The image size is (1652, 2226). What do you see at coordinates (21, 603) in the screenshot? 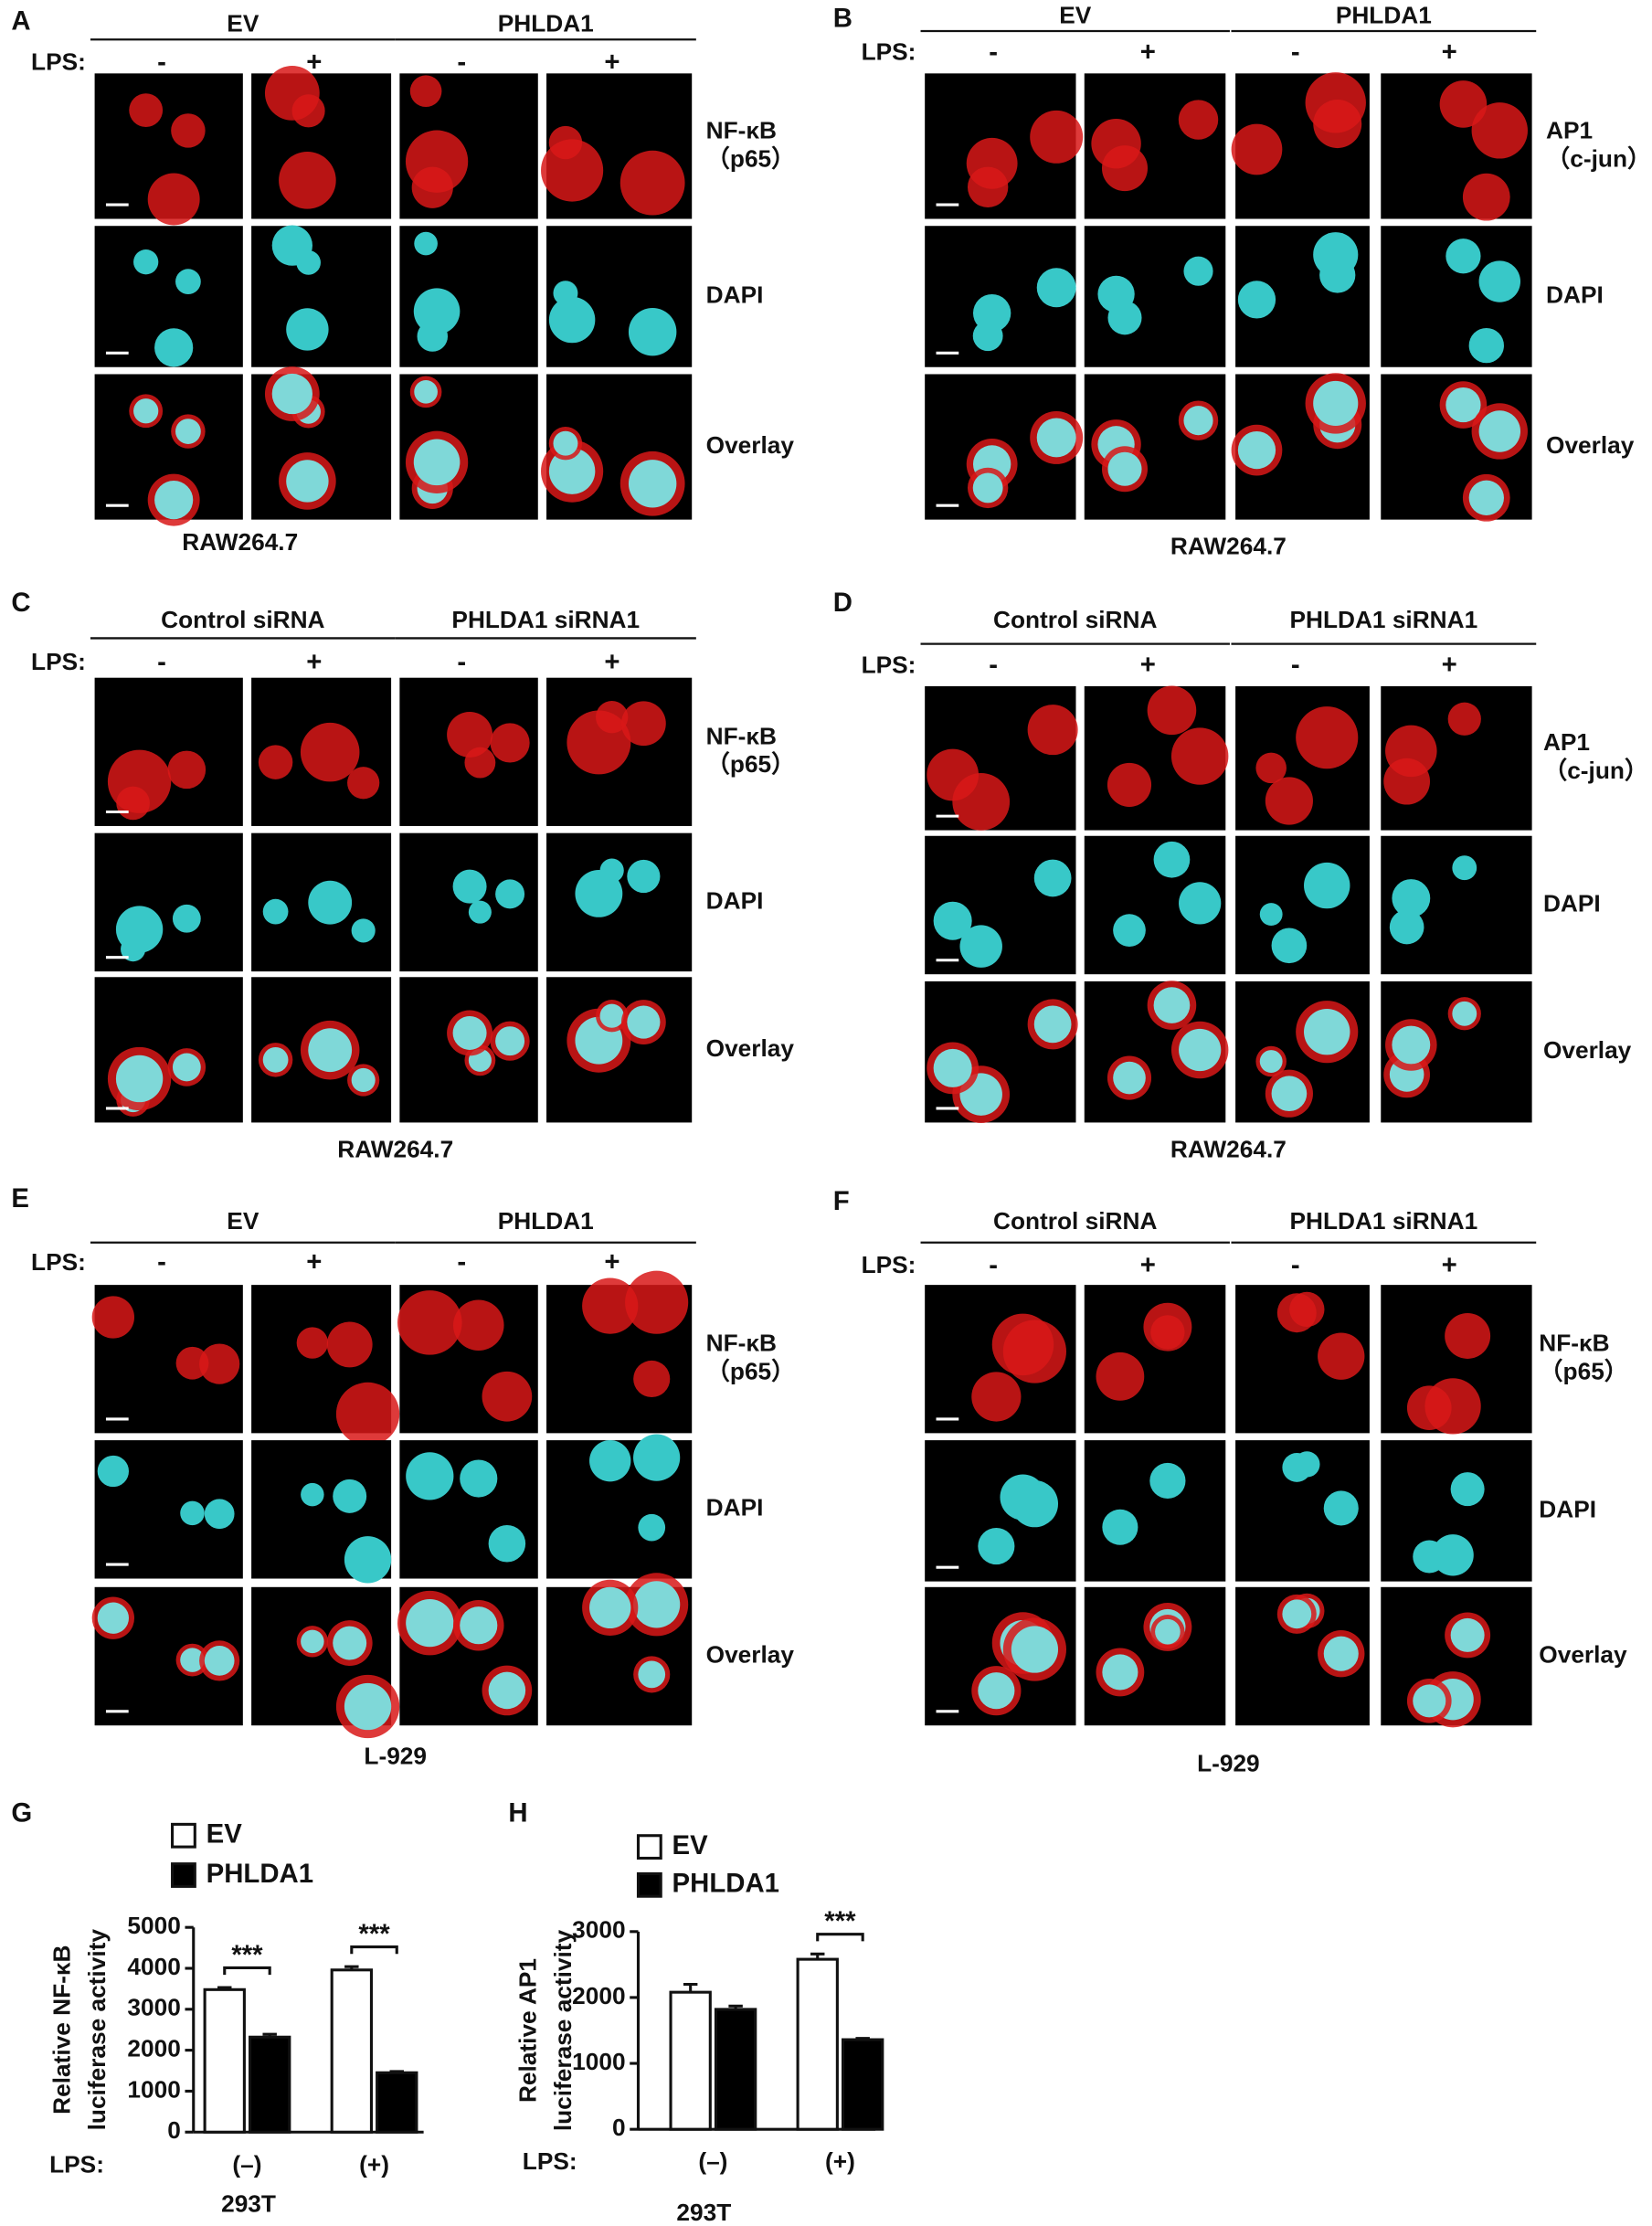
I see `panel-letter: C` at bounding box center [21, 603].